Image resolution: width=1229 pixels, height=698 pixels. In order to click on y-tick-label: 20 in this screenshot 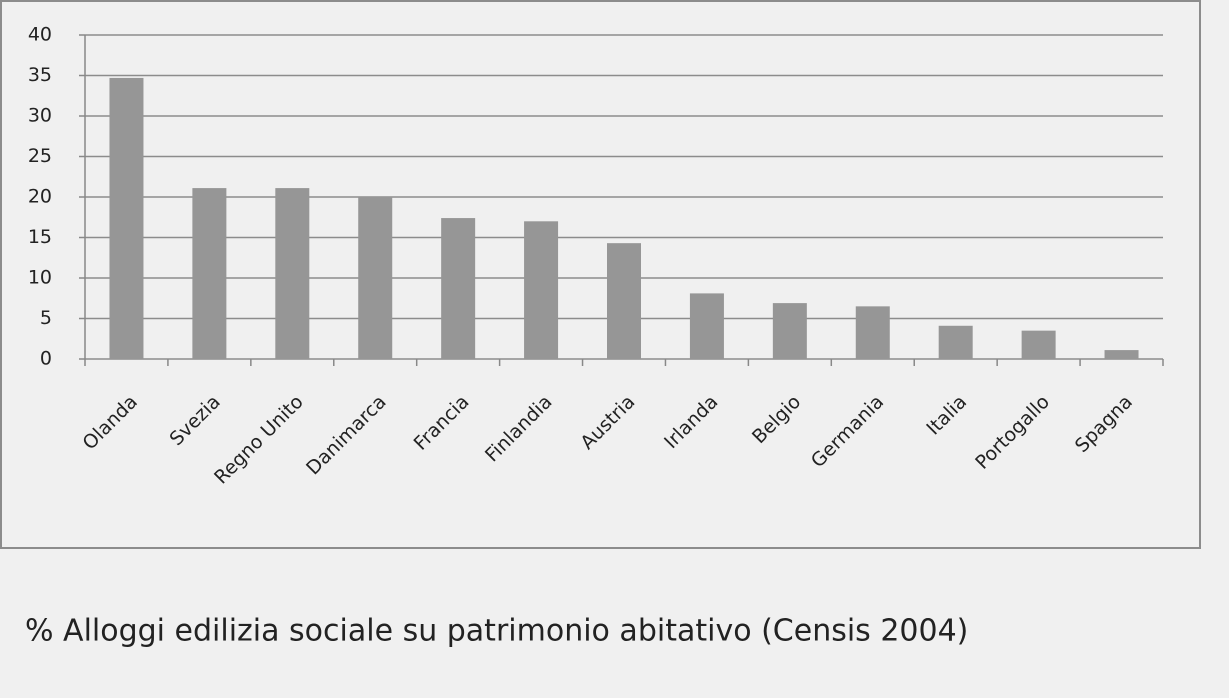, I will do `click(40, 197)`.